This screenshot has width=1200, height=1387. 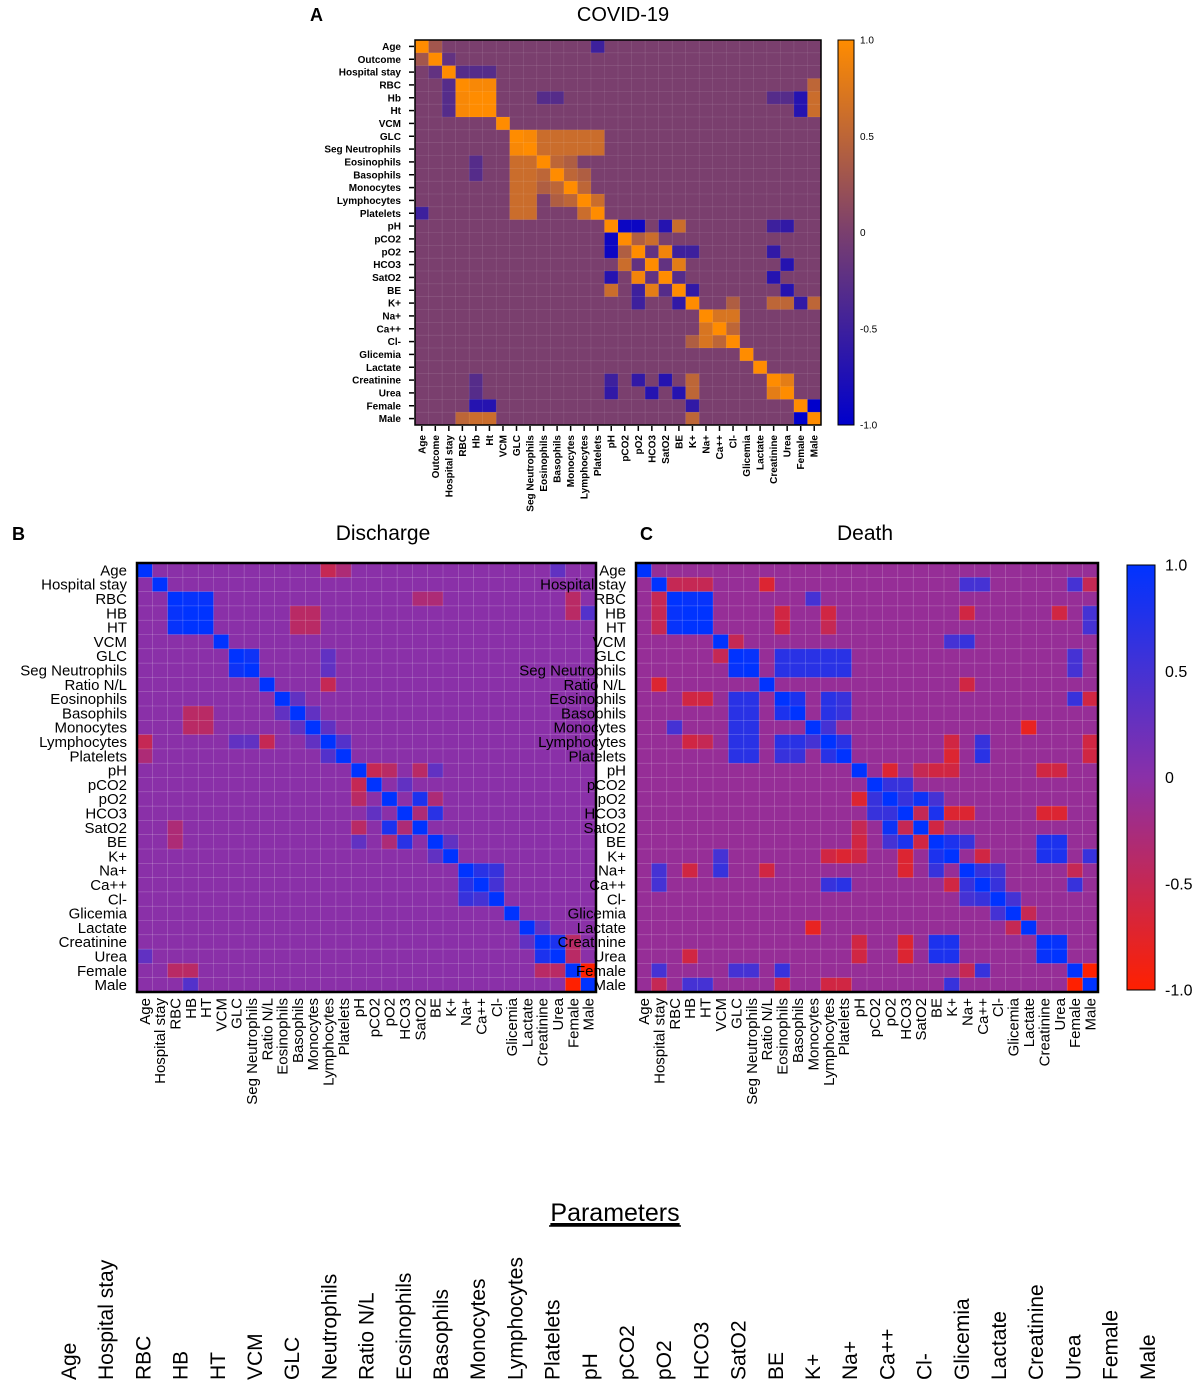 I want to click on column-label: Eosinophils, so click(x=783, y=1036).